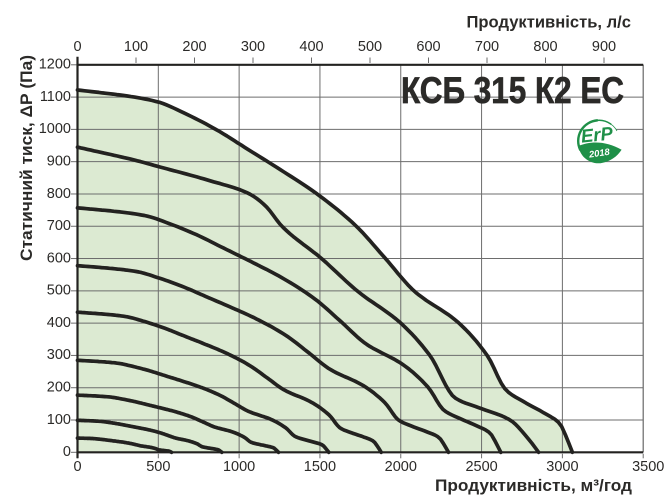  I want to click on svg-text: 3500, so click(648, 467).